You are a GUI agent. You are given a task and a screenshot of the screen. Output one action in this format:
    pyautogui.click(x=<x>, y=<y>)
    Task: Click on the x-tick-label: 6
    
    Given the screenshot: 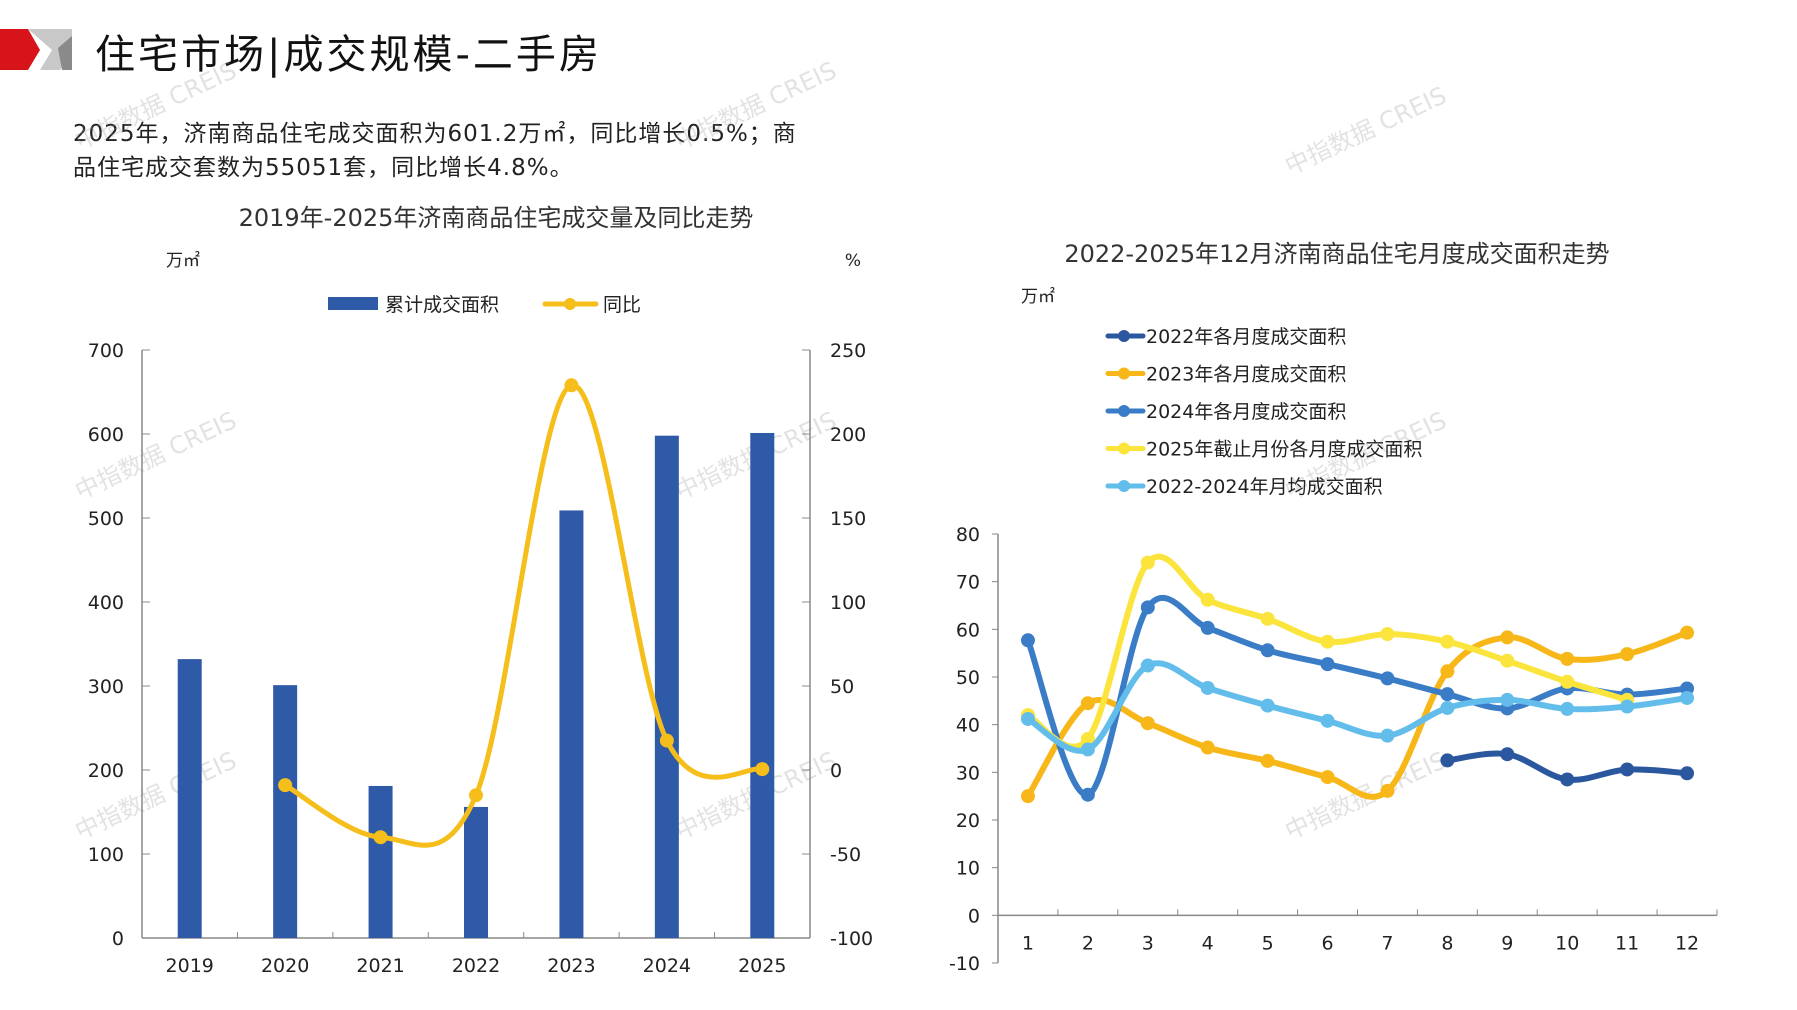 What is the action you would take?
    pyautogui.click(x=1327, y=943)
    